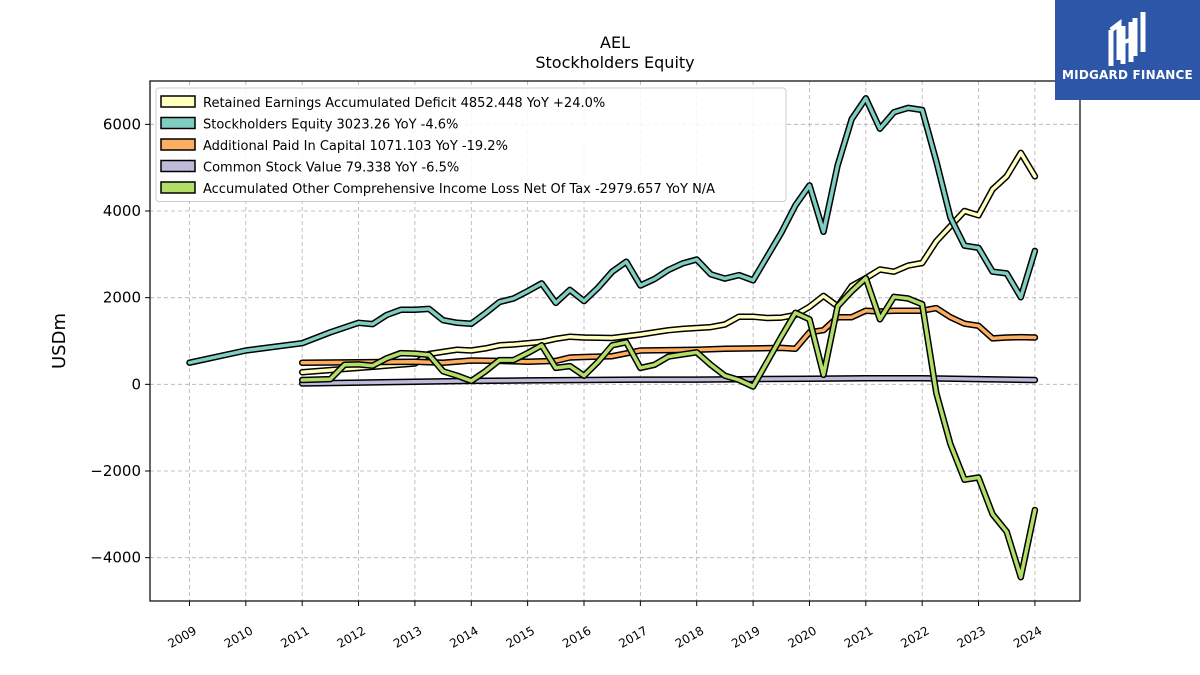 This screenshot has width=1200, height=675. I want to click on y-tick-label: 2000, so click(122, 298).